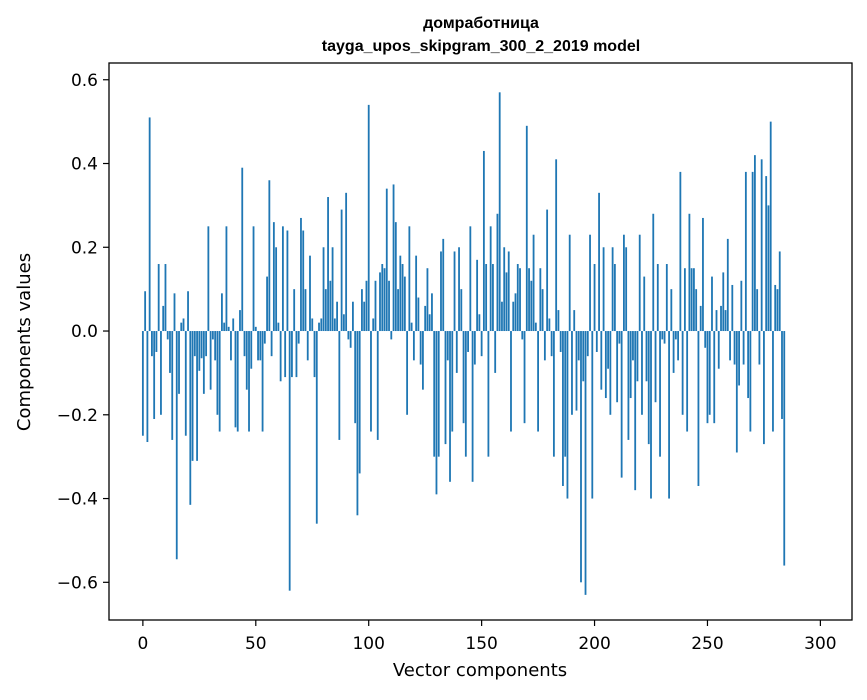  I want to click on chart-title: домработница, so click(481, 23).